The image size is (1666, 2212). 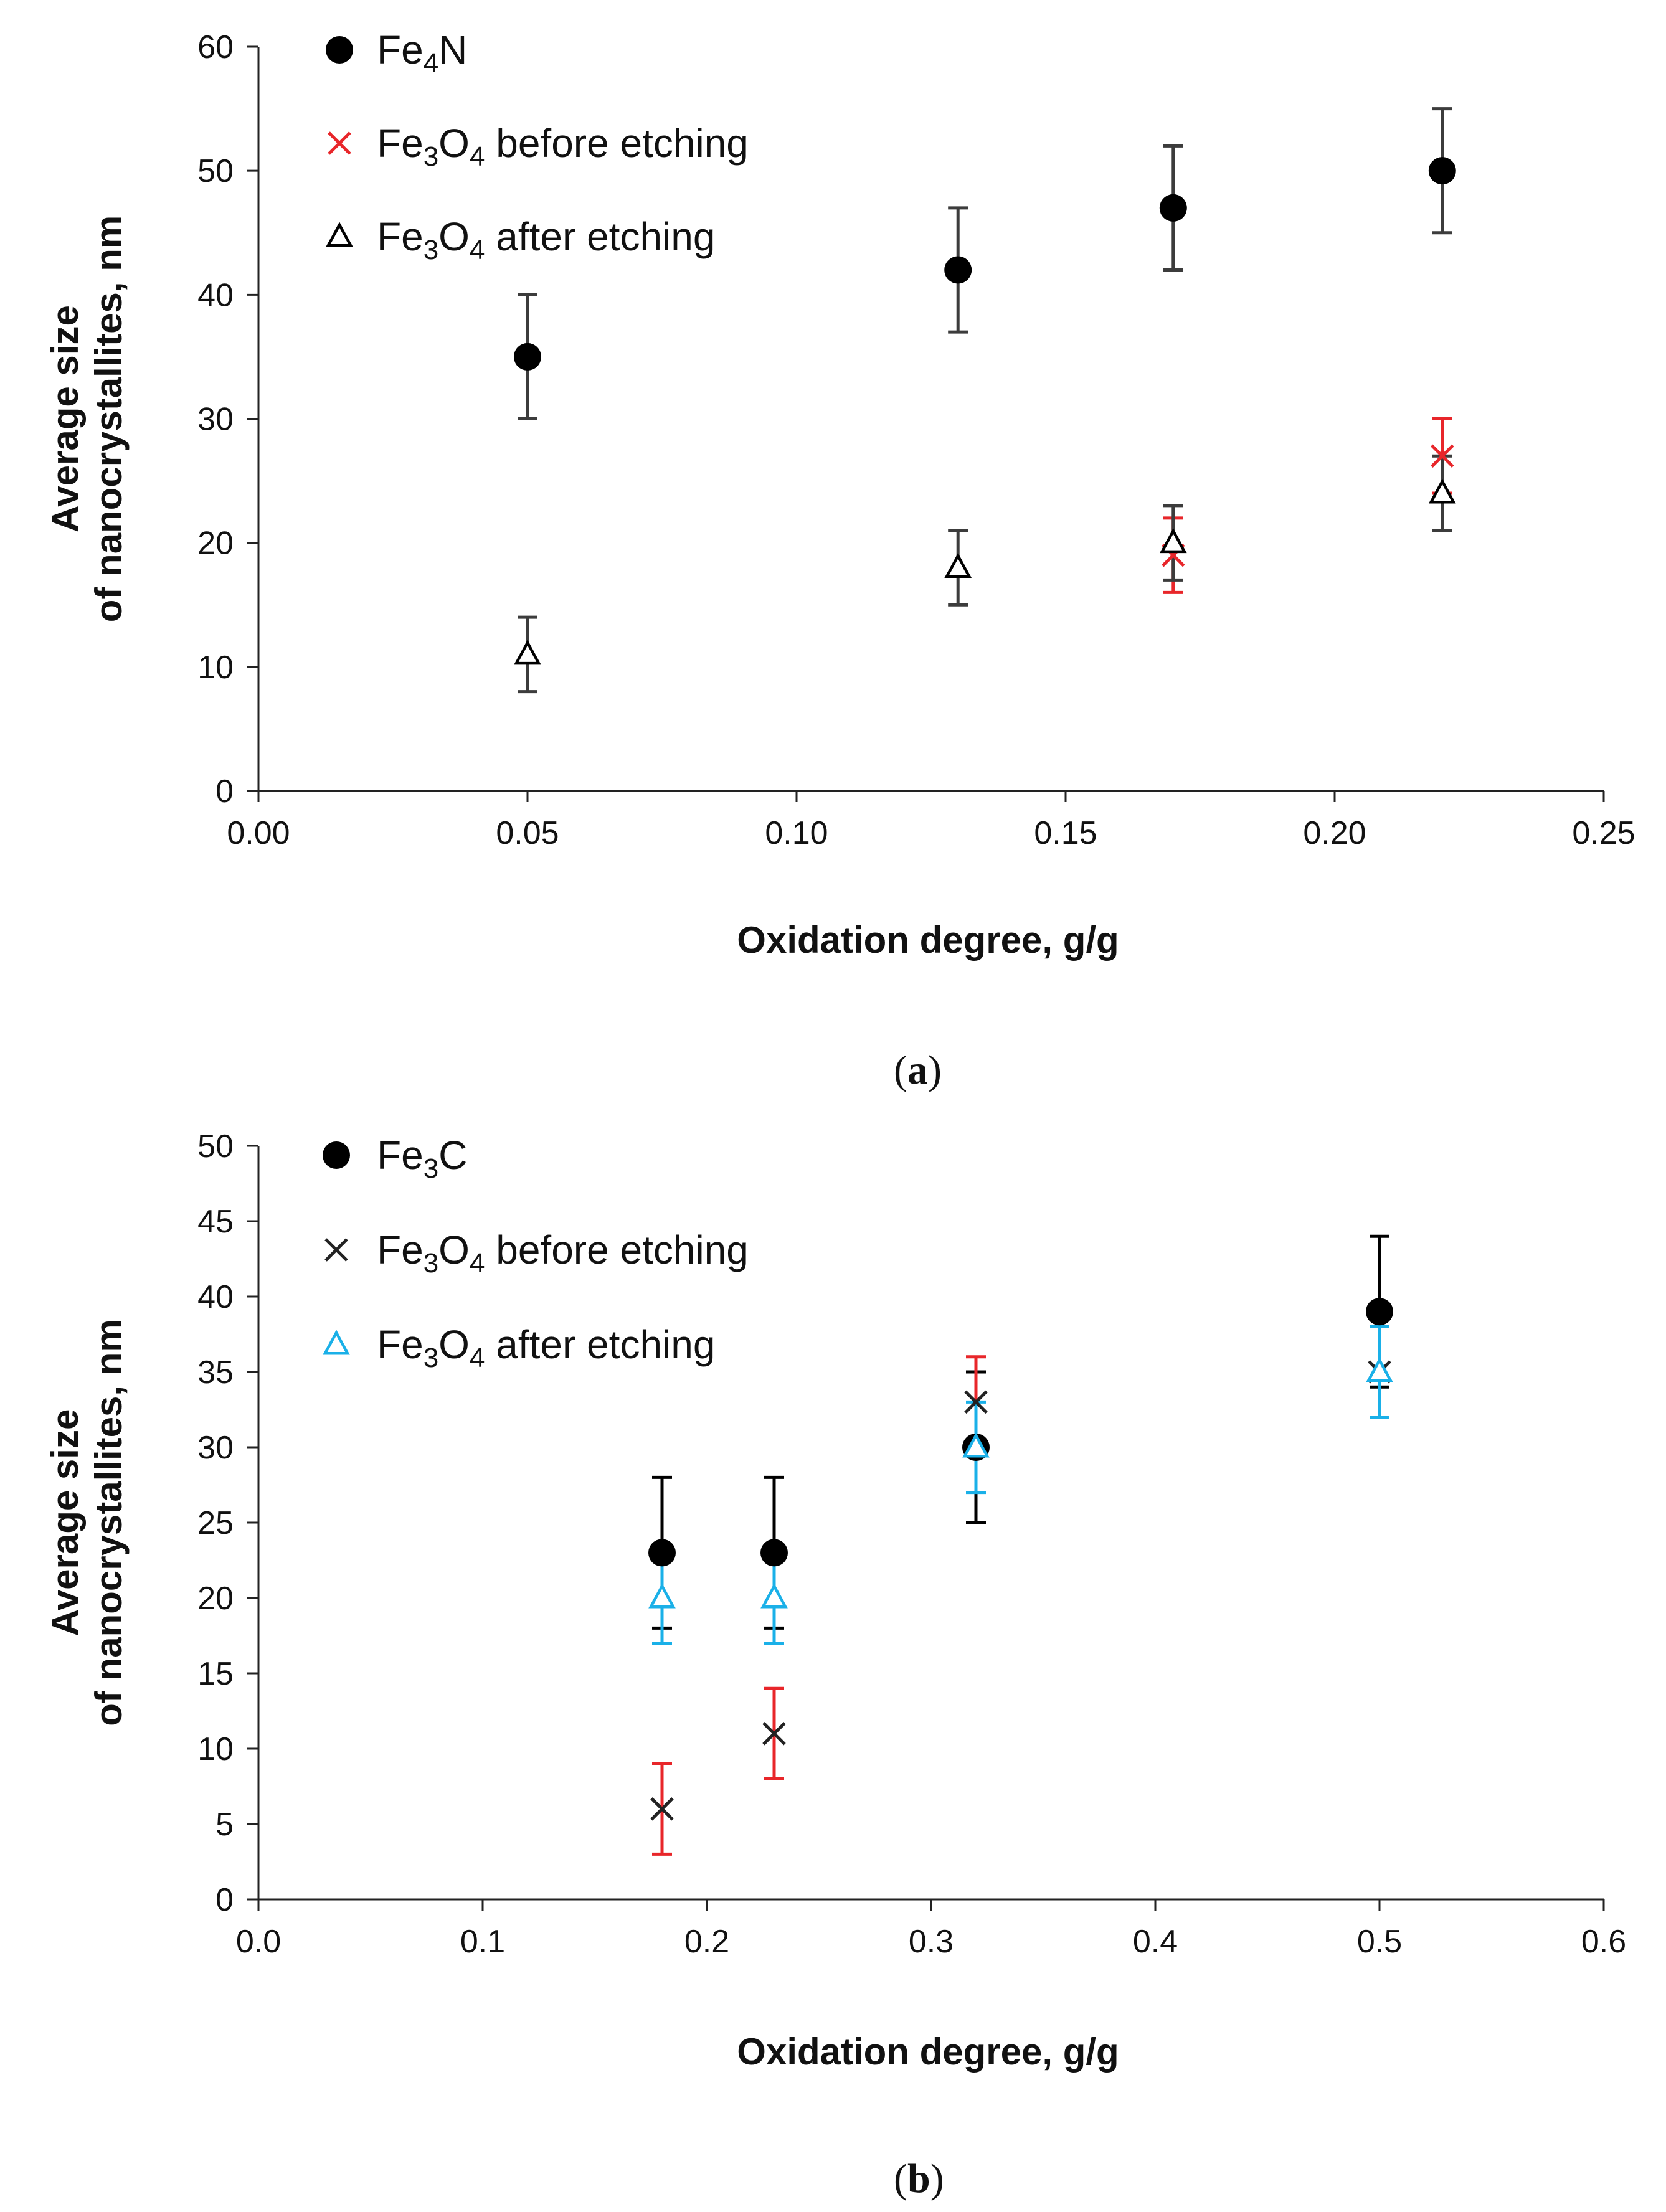 I want to click on x-tick-label: 0.20, so click(x=1334, y=833).